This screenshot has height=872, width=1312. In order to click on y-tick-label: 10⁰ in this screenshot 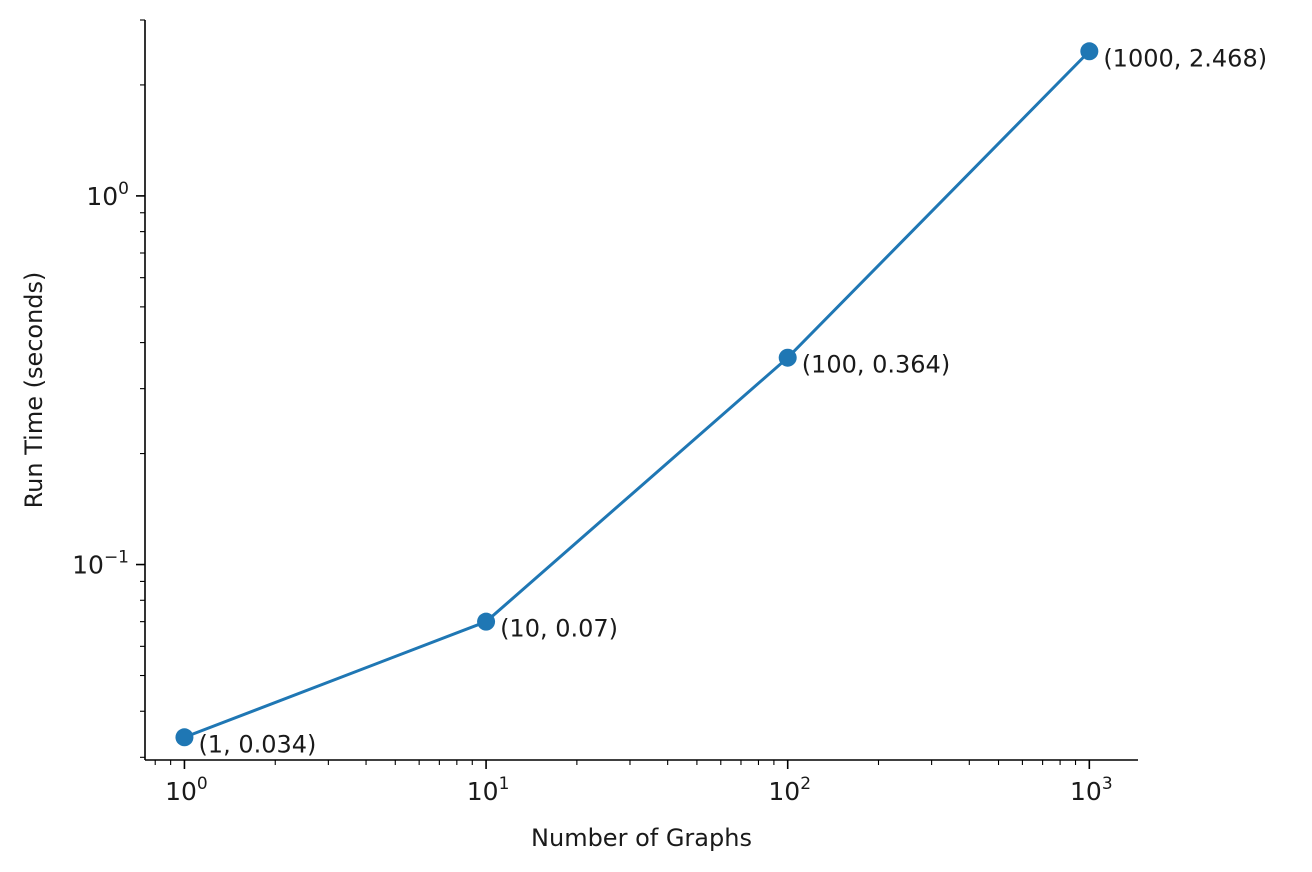, I will do `click(107, 195)`.